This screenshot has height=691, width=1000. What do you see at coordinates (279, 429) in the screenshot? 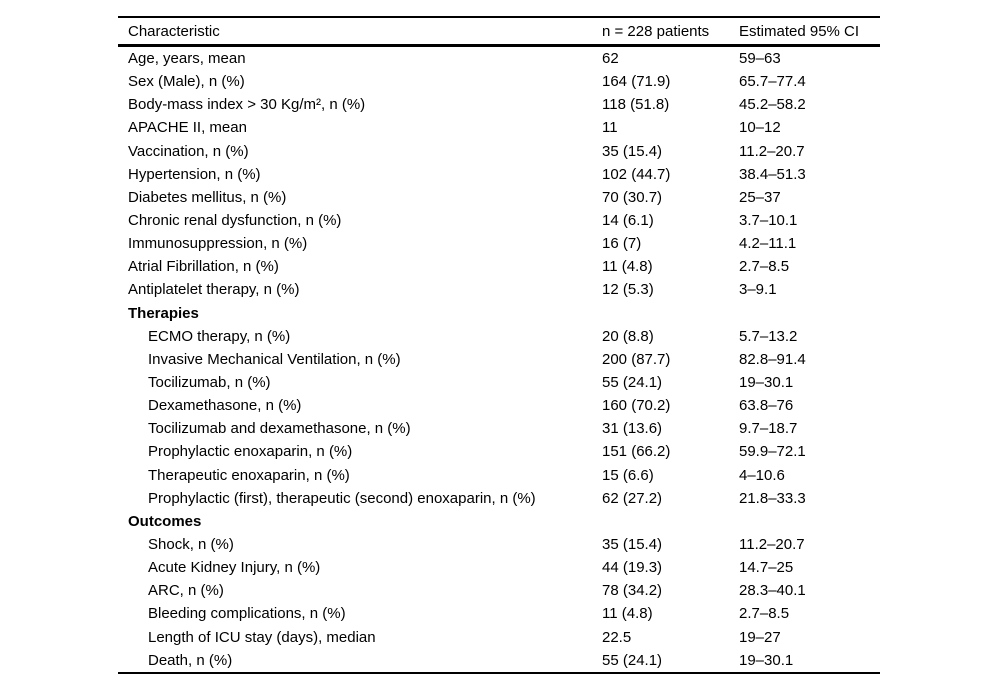
I see `characteristic-cell: Tocilizumab and dexamethasone, n (%)` at bounding box center [279, 429].